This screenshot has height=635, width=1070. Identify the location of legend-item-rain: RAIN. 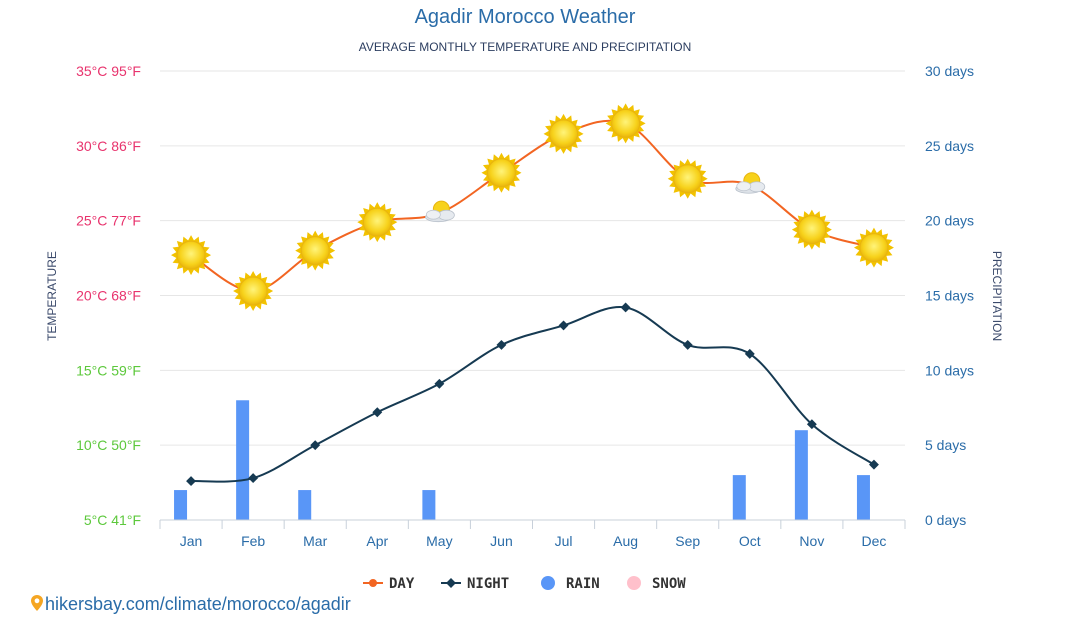
(570, 584).